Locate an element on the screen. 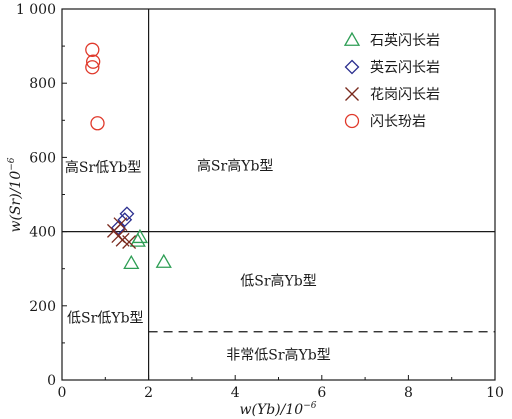  region-label: 非常低Sr高Yb型 is located at coordinates (278, 355).